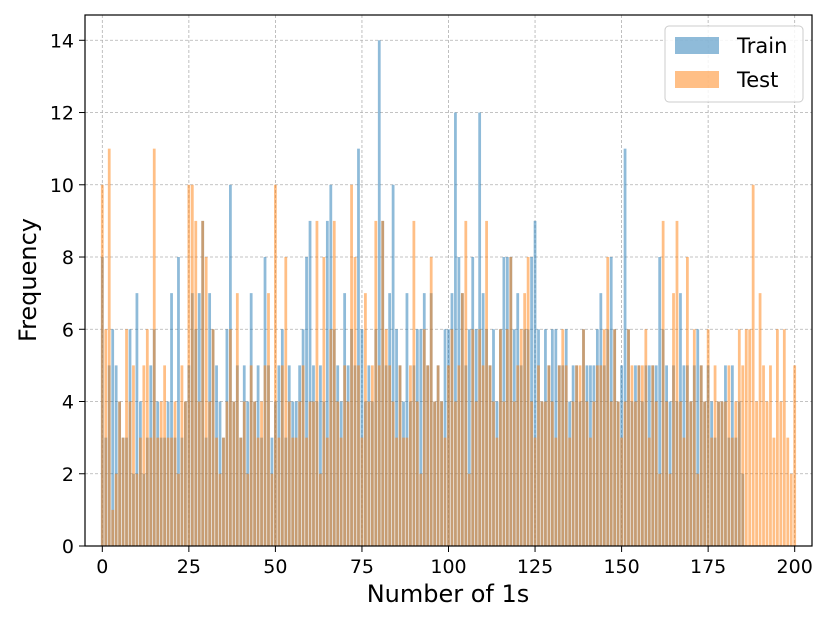 This screenshot has width=830, height=623. What do you see at coordinates (448, 567) in the screenshot?
I see `x-tick-label: 100` at bounding box center [448, 567].